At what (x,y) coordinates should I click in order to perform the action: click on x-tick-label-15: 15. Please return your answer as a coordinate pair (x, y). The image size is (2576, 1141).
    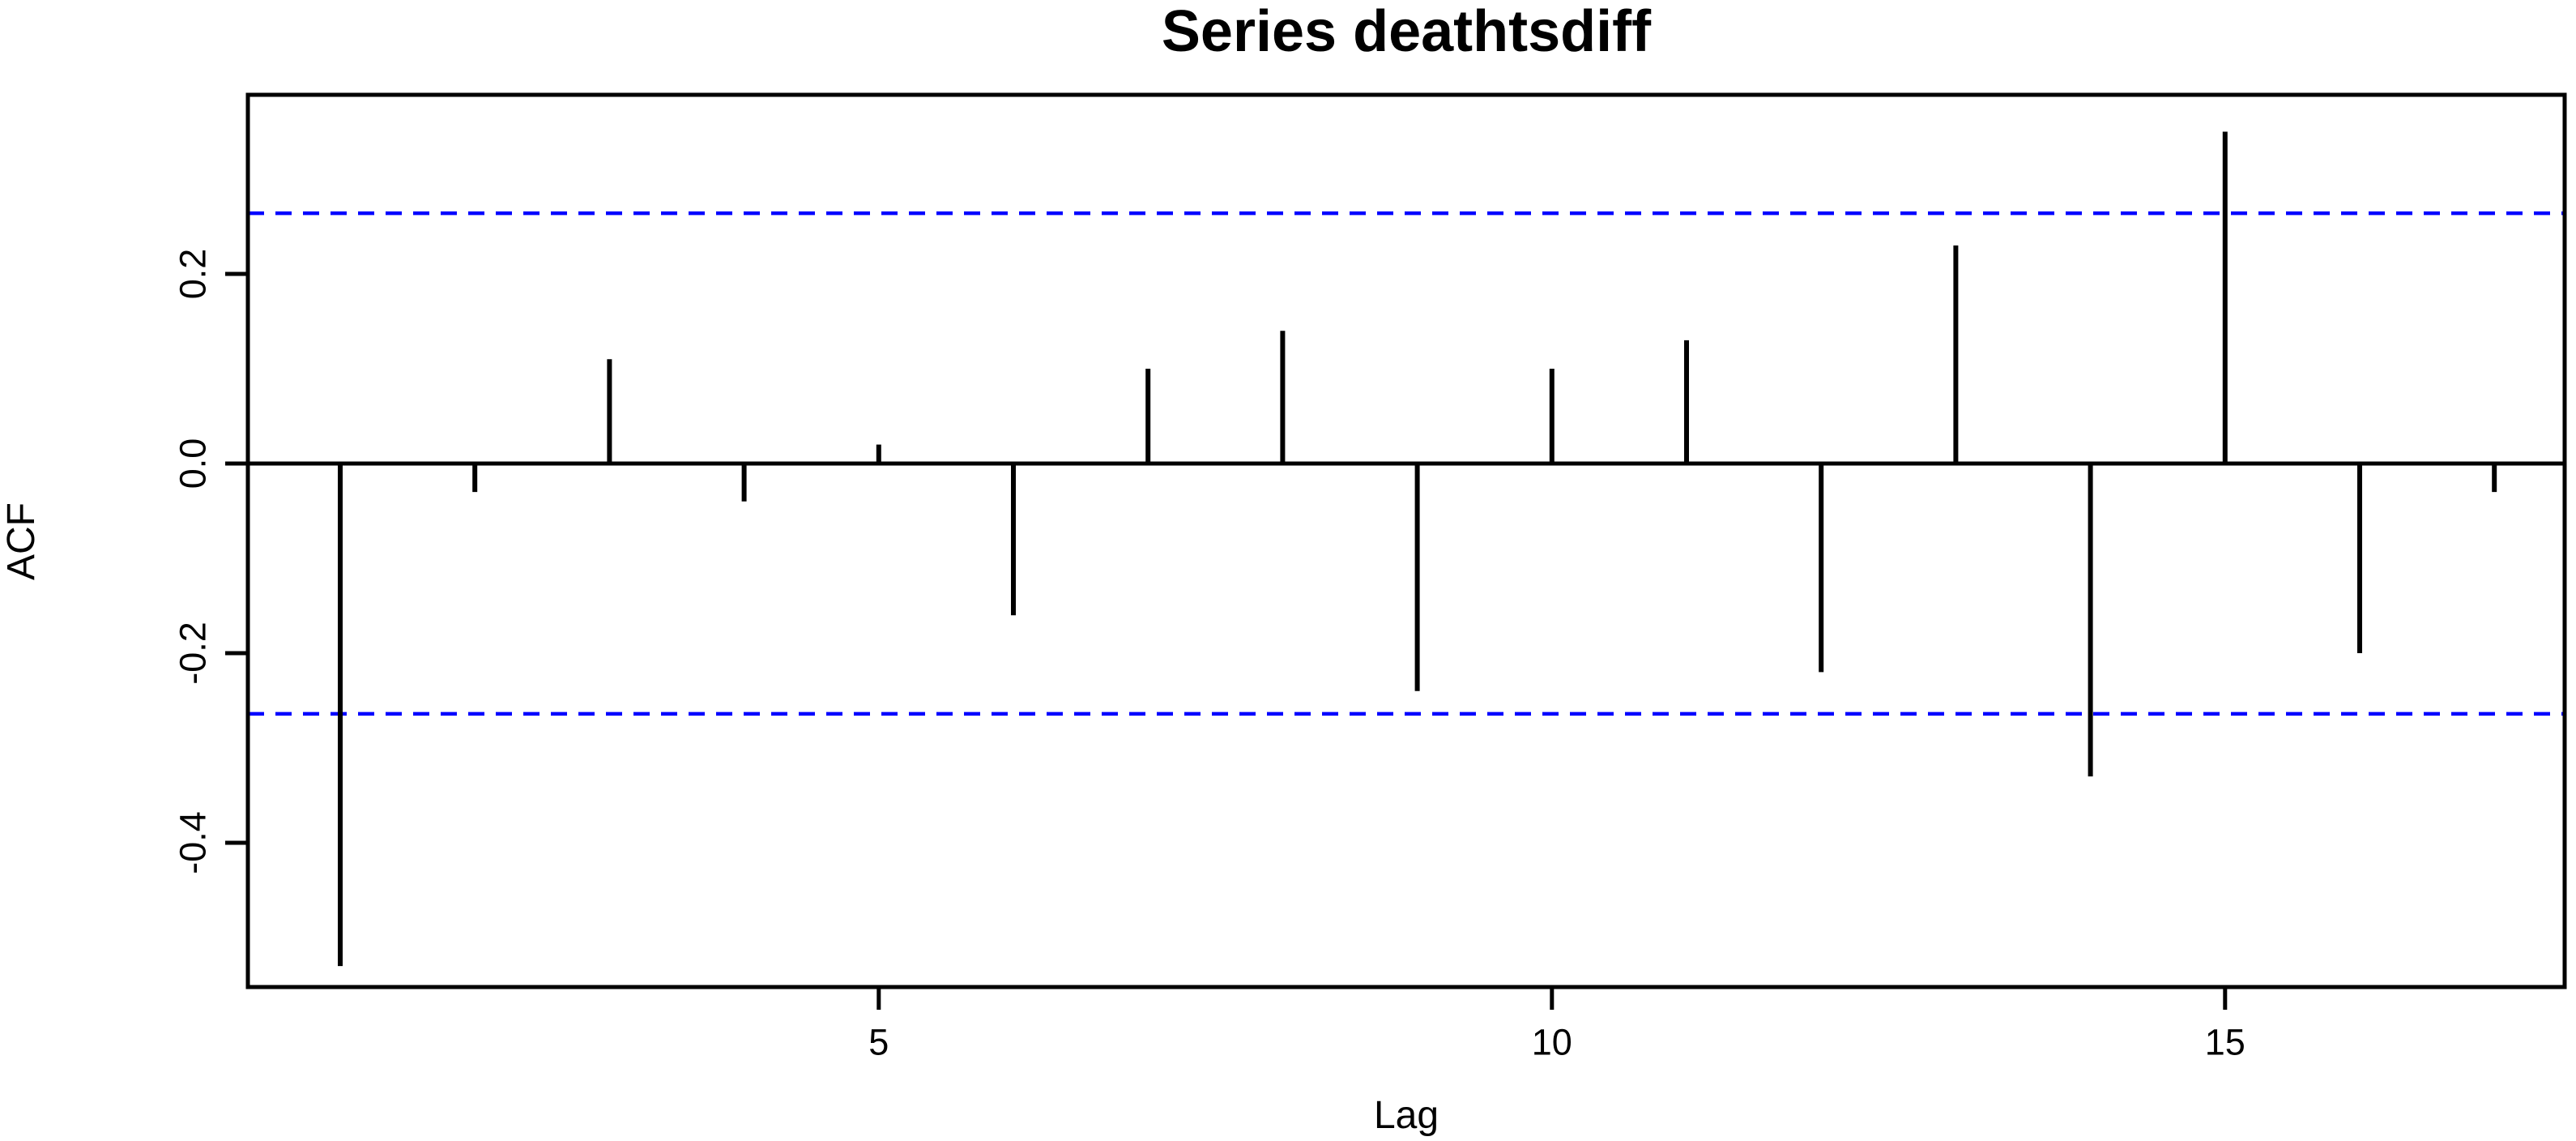
    Looking at the image, I should click on (2225, 1042).